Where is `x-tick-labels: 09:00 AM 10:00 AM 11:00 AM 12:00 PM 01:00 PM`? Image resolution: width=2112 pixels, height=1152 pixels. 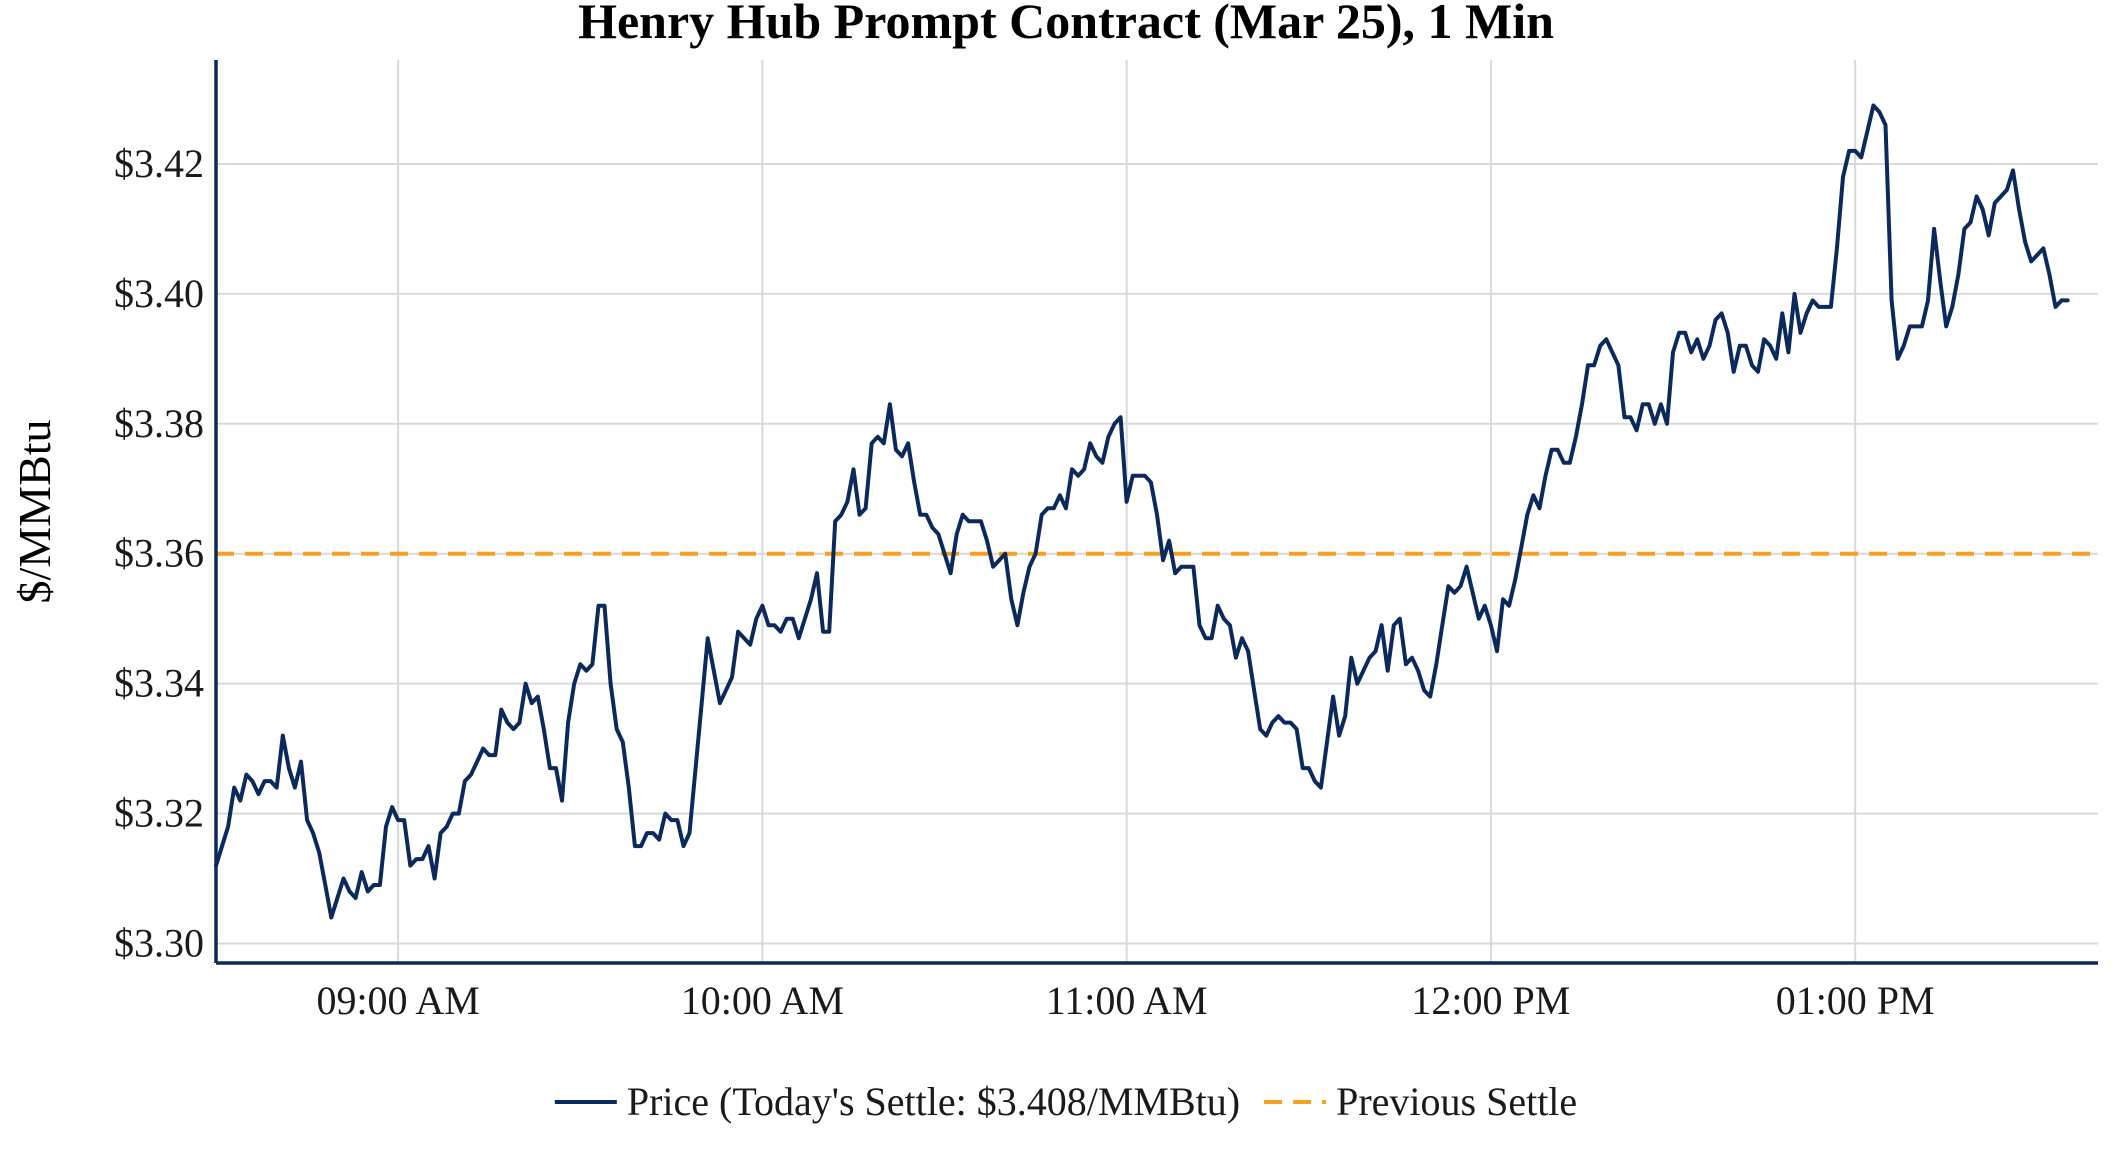 x-tick-labels: 09:00 AM 10:00 AM 11:00 AM 12:00 PM 01:00 PM is located at coordinates (1125, 1000).